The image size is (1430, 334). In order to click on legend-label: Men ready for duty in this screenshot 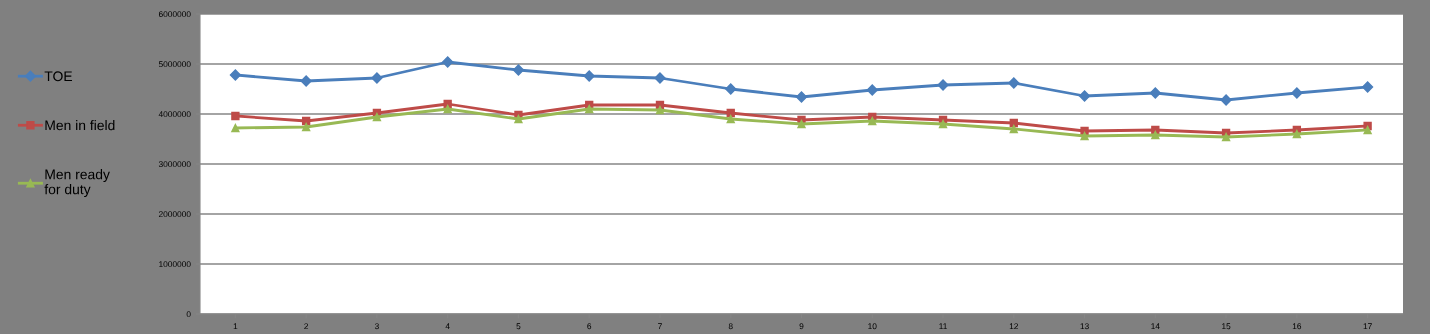, I will do `click(77, 183)`.